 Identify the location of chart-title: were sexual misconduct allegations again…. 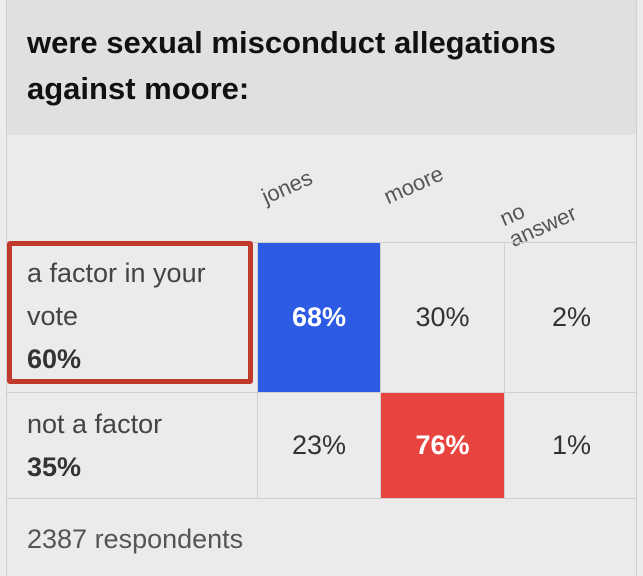
(291, 65).